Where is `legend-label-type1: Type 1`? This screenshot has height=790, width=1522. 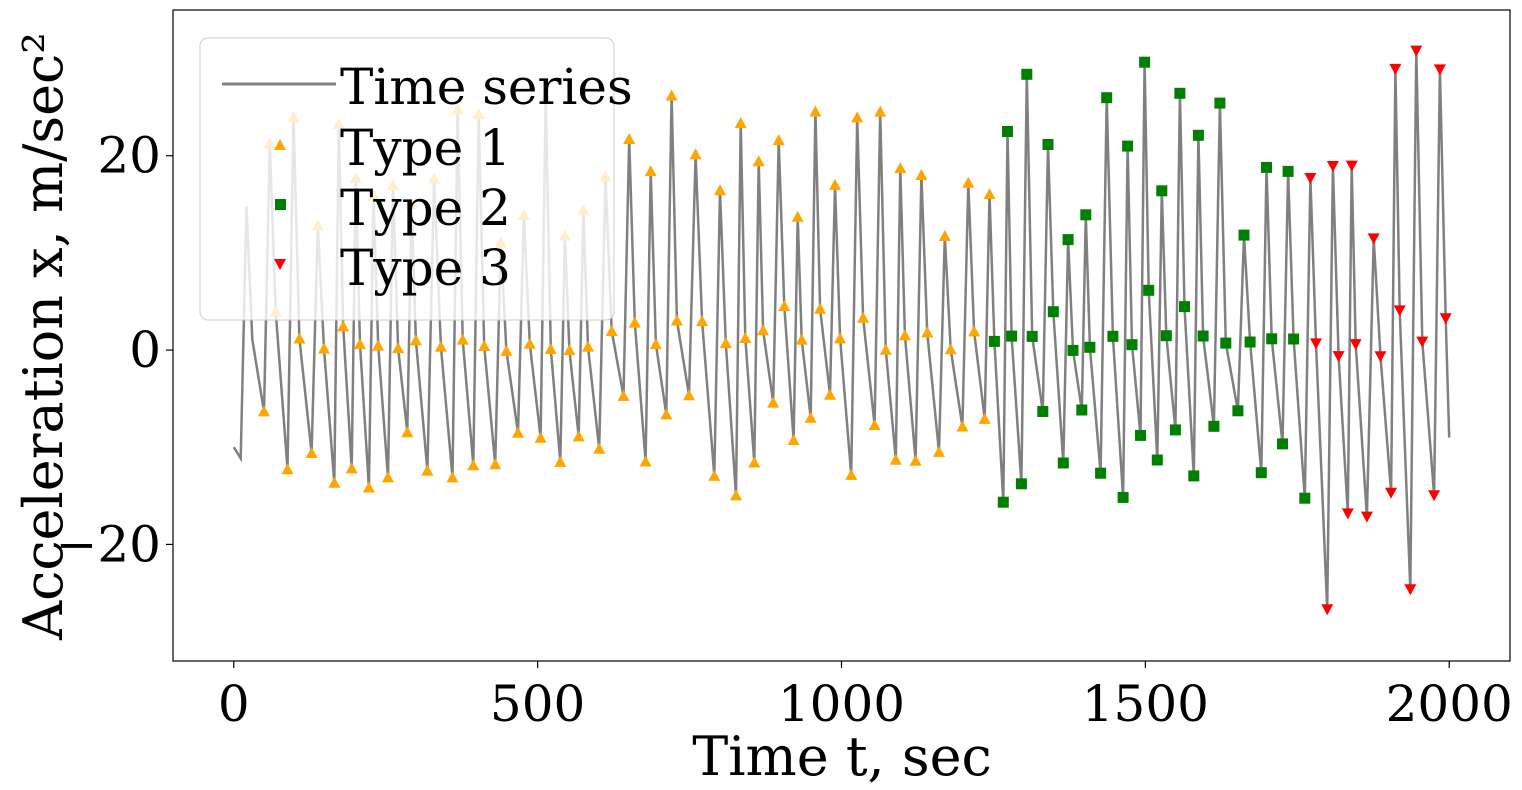 legend-label-type1: Type 1 is located at coordinates (425, 148).